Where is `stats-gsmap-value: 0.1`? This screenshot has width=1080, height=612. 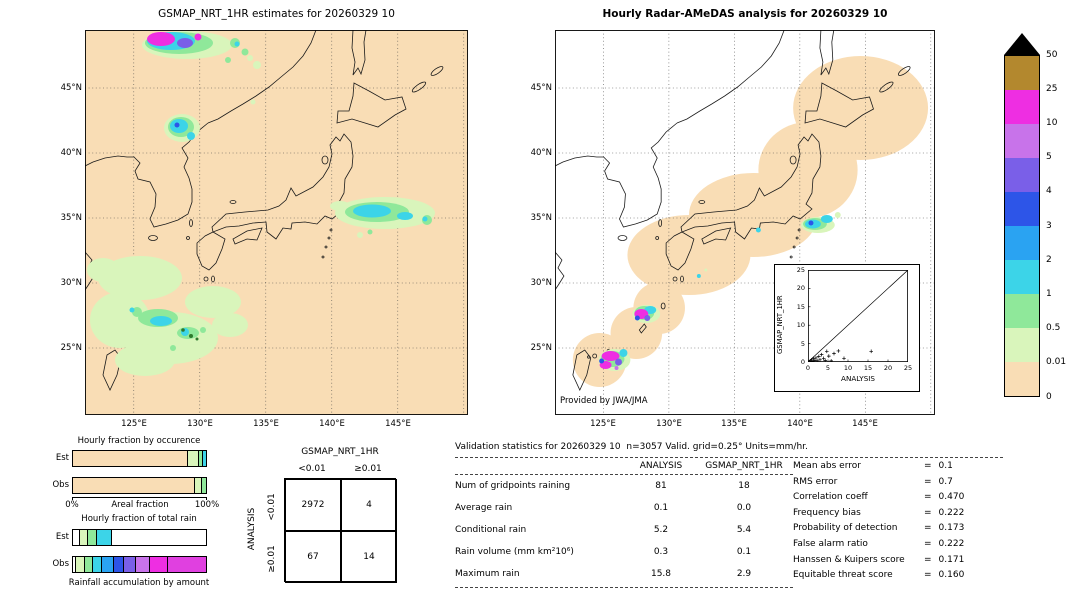 stats-gsmap-value: 0.1 is located at coordinates (744, 552).